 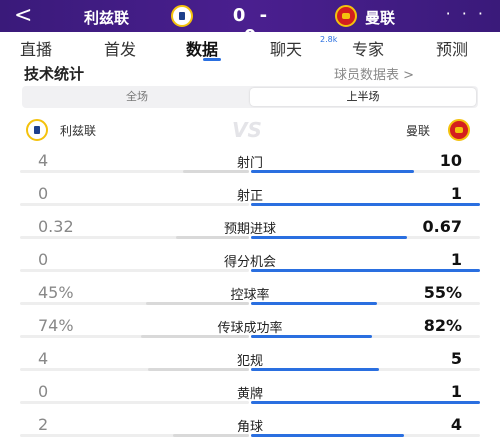 I want to click on stat-row: 4 犯规 5, so click(x=250, y=364).